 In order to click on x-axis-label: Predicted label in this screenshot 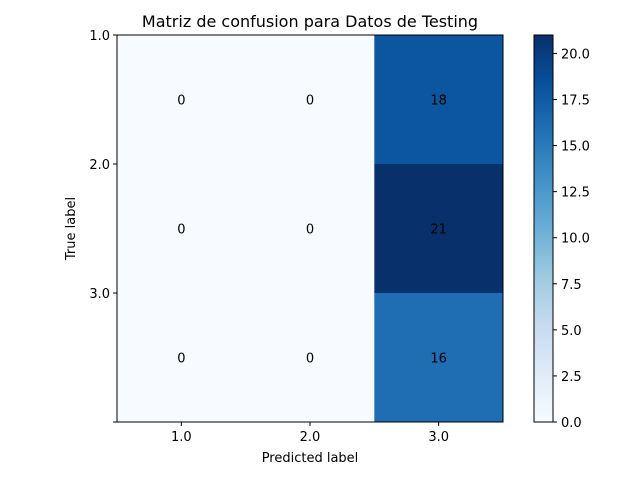, I will do `click(310, 458)`.